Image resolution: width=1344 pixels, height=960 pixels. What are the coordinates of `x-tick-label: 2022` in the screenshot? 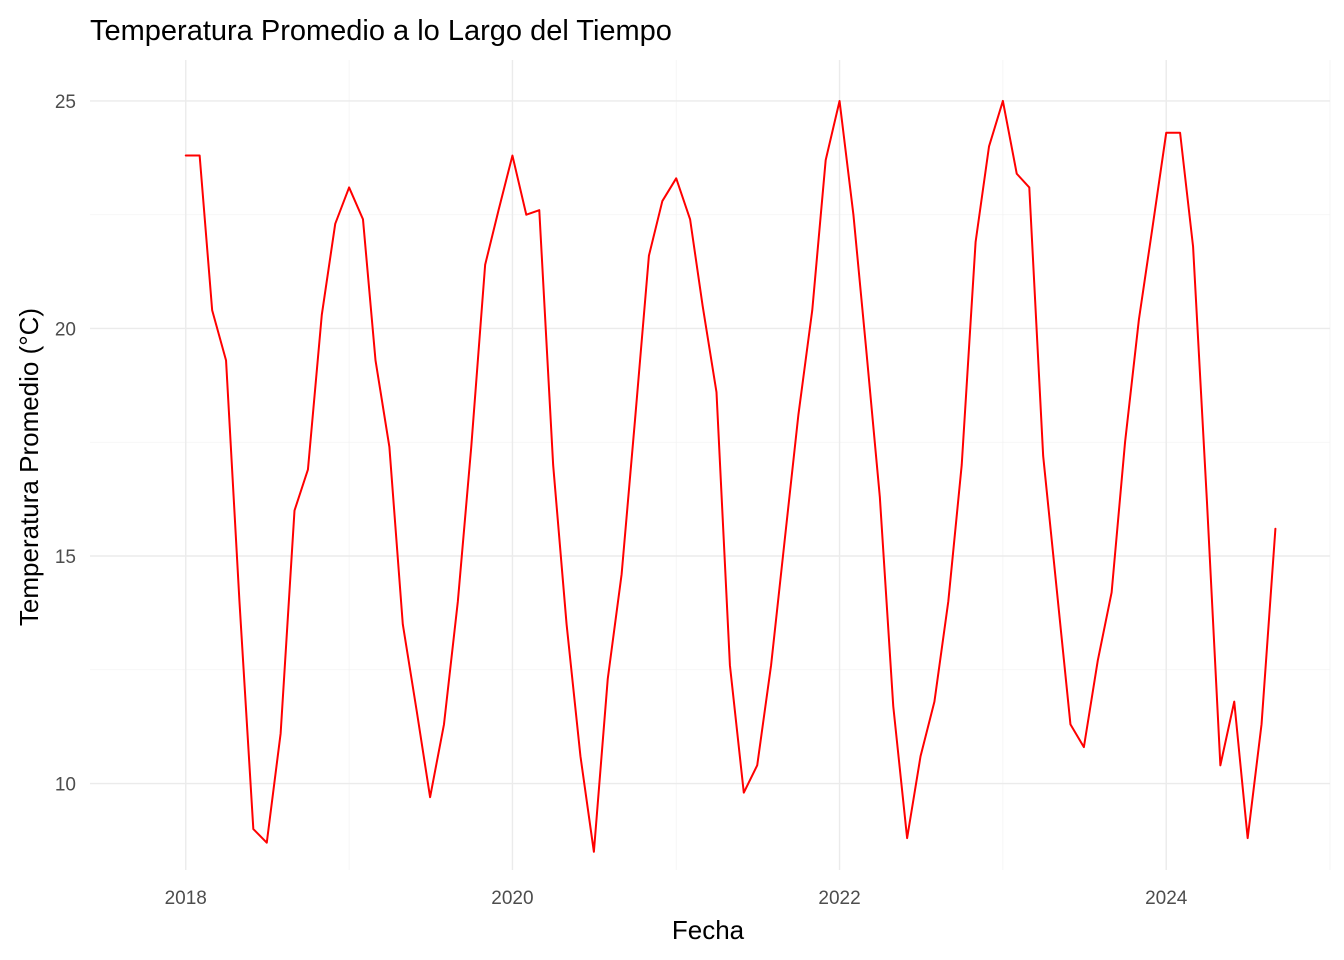 It's located at (839, 898).